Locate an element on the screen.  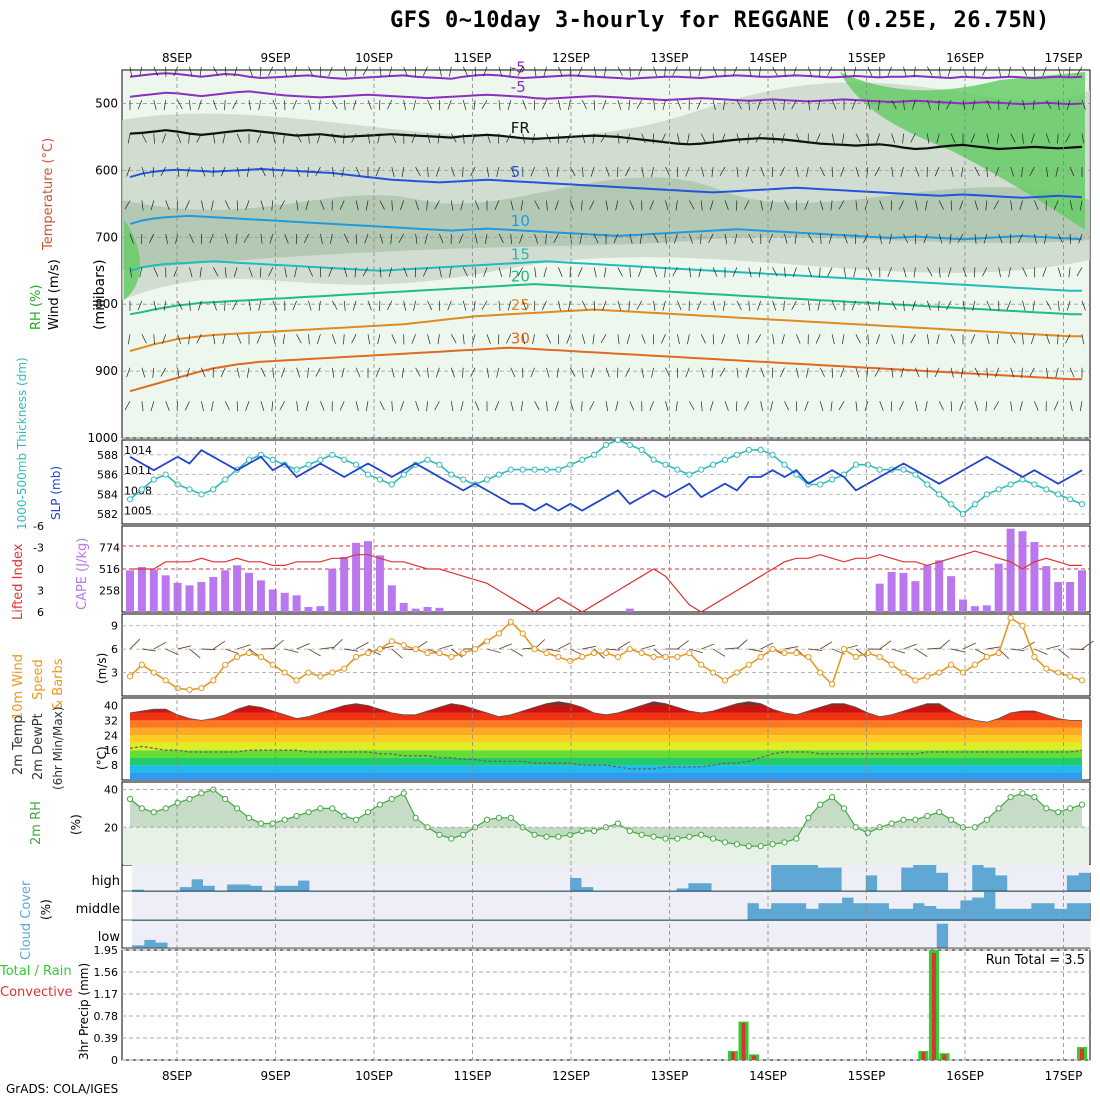
panel-frame-pr is located at coordinates (606, 1005).